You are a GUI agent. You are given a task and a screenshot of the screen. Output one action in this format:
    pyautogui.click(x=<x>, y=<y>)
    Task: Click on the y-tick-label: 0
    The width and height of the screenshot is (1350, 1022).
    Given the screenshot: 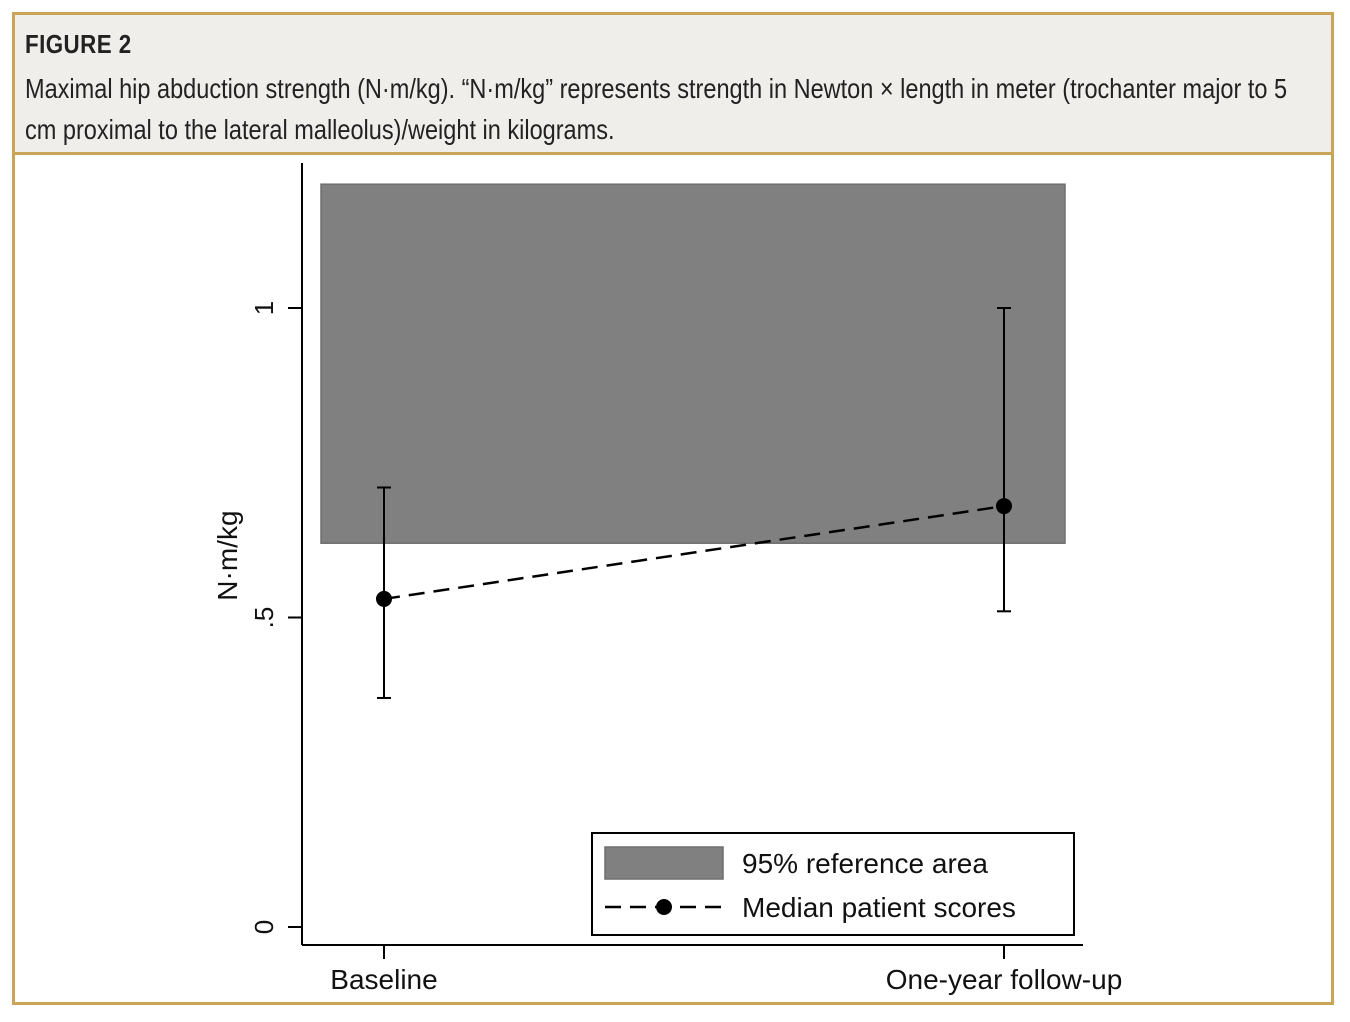 What is the action you would take?
    pyautogui.click(x=264, y=927)
    